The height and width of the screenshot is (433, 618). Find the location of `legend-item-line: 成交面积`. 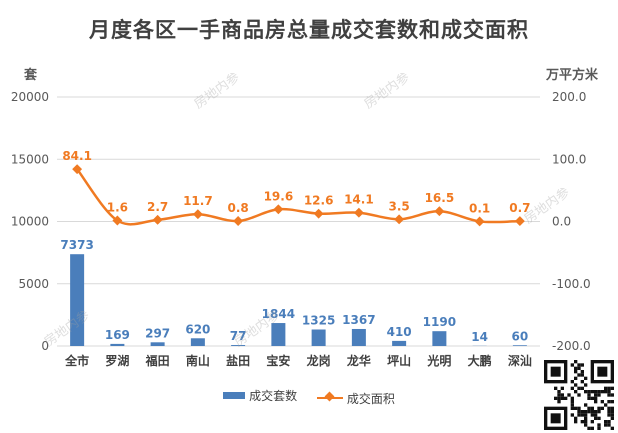

legend-item-line: 成交面积 is located at coordinates (355, 398).